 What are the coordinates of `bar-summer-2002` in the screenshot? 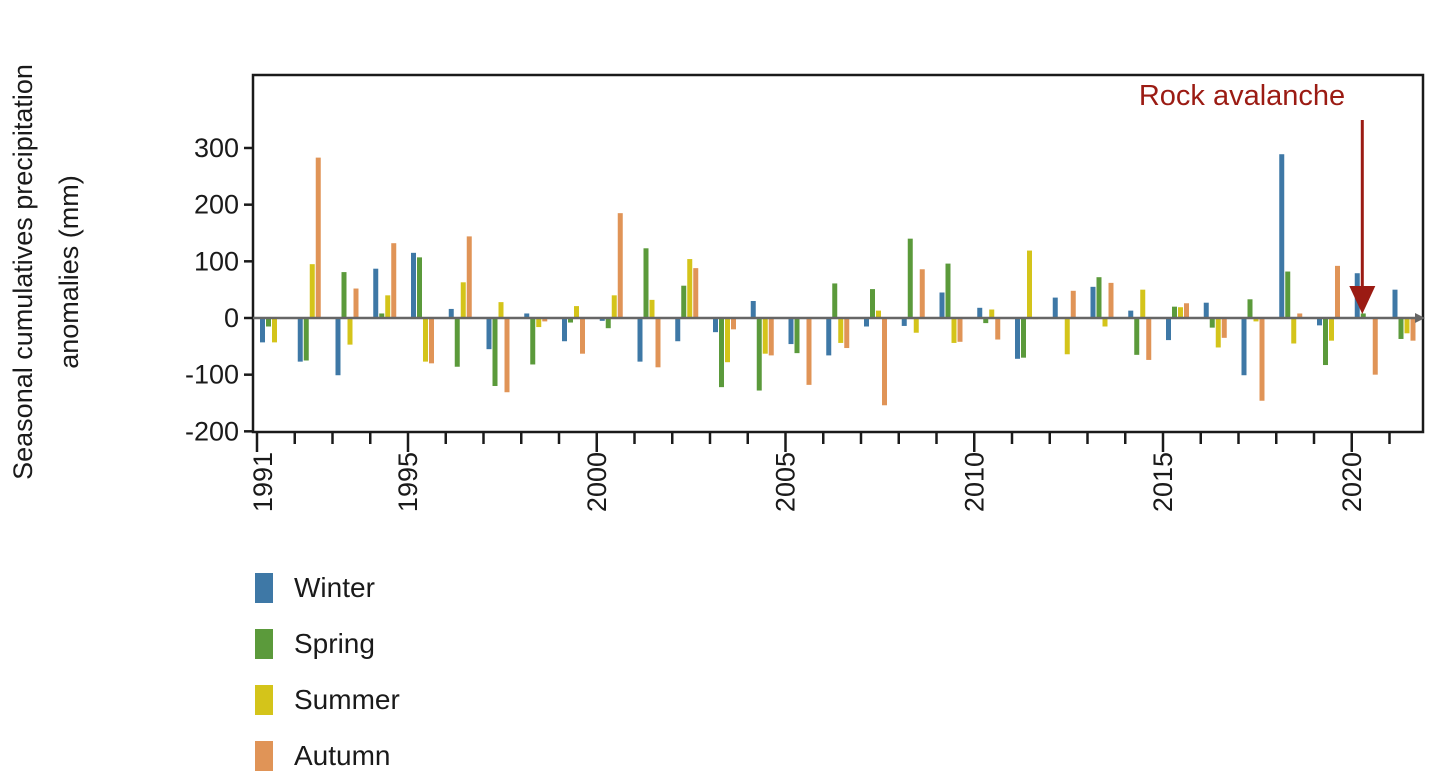 It's located at (690, 288).